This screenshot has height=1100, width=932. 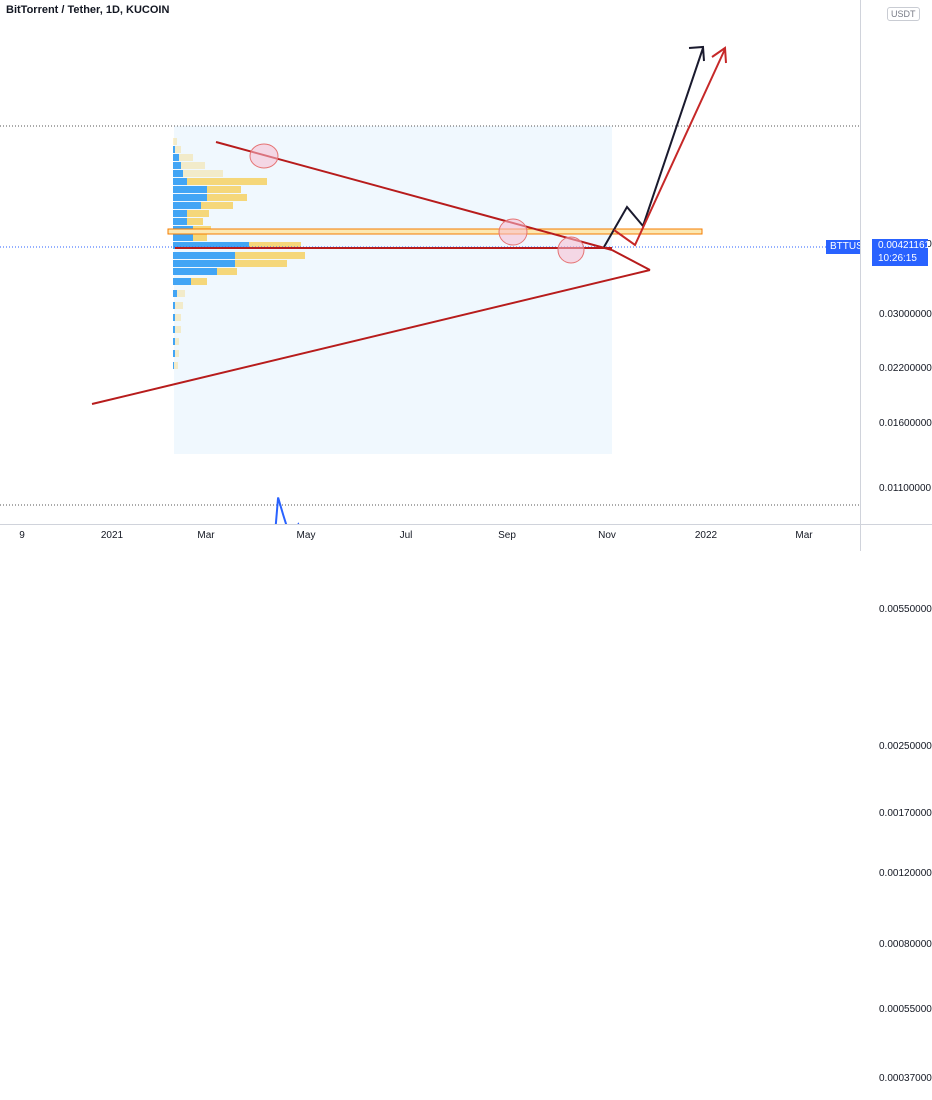 What do you see at coordinates (306, 535) in the screenshot?
I see `time-tick-label: May` at bounding box center [306, 535].